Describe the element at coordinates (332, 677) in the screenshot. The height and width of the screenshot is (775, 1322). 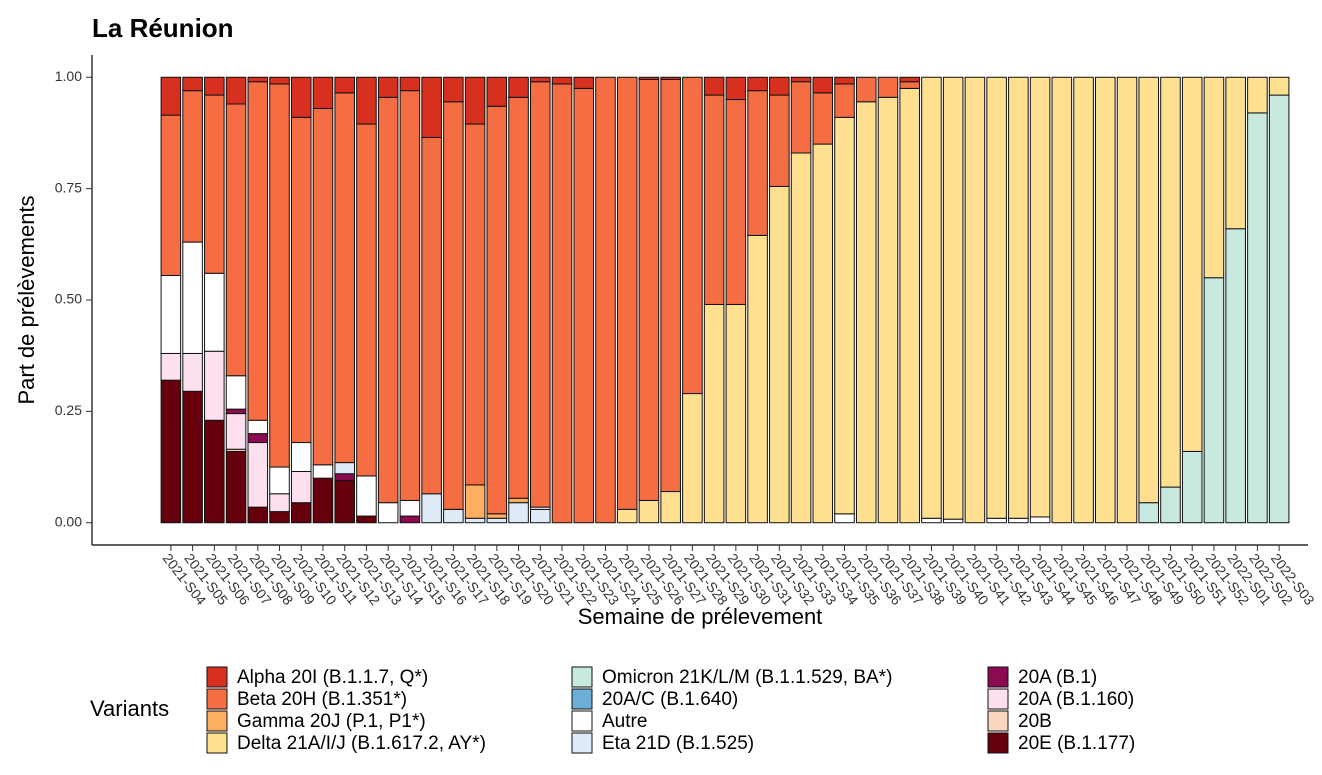
I see `legend-label: Alpha 20I (B.1.1.7, Q*)` at that location.